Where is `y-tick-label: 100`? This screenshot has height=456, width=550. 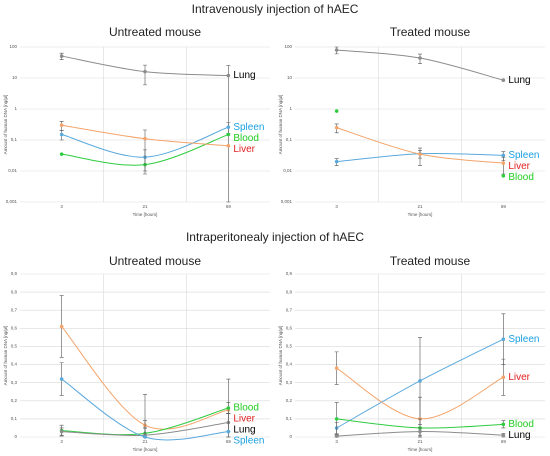 y-tick-label: 100 is located at coordinates (288, 46).